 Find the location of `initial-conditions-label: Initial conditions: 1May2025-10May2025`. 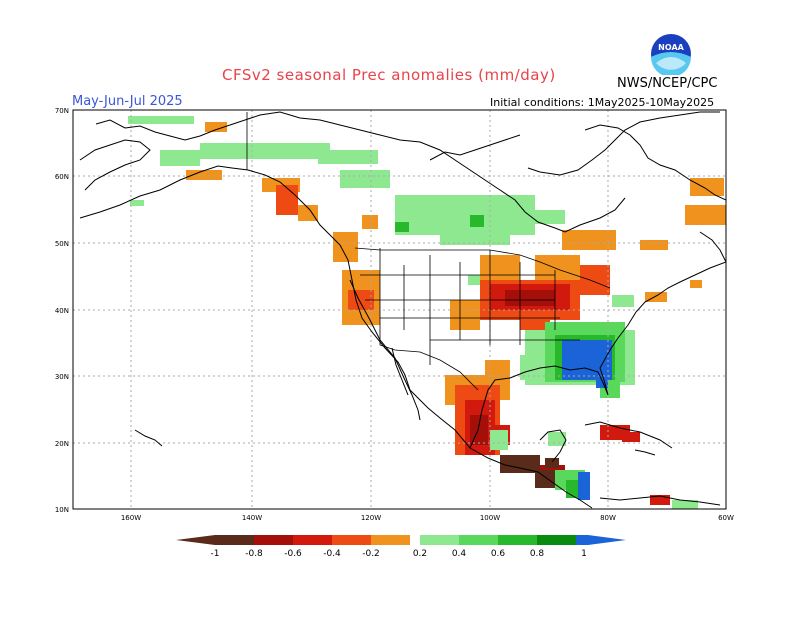

initial-conditions-label: Initial conditions: 1May2025-10May2025 is located at coordinates (602, 102).